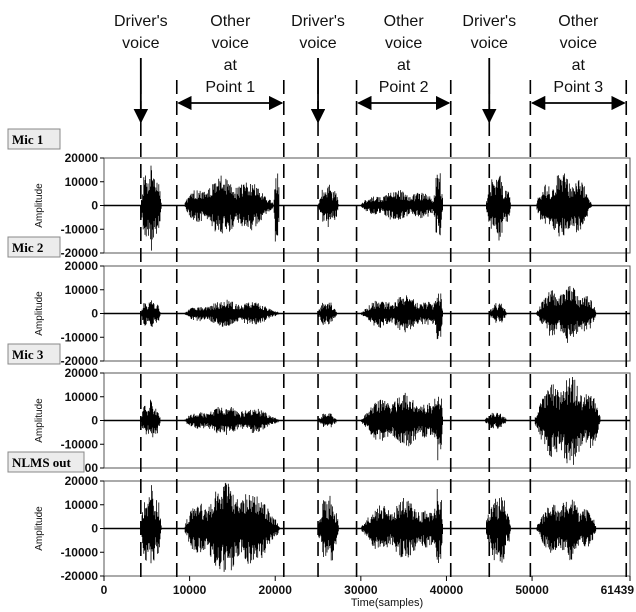 This screenshot has width=636, height=612. Describe the element at coordinates (104, 590) in the screenshot. I see `x-tick-label: 0` at that location.